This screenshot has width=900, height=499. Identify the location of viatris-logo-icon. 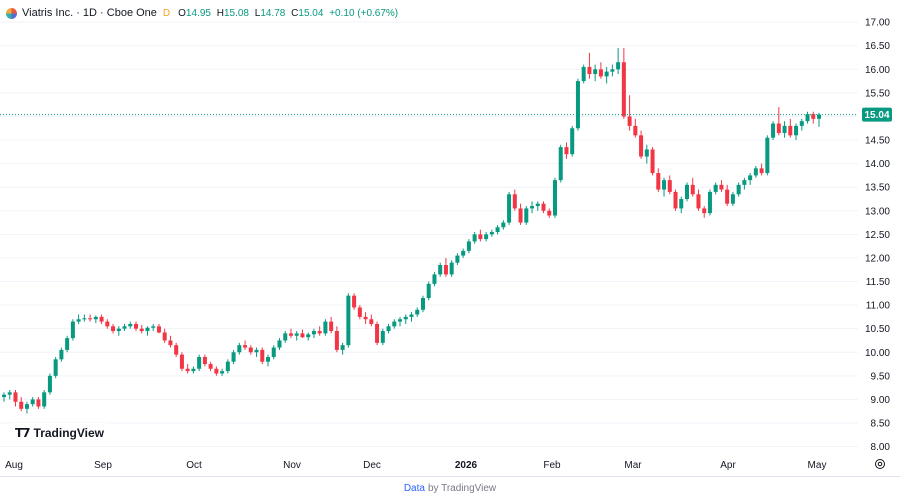
(11, 13).